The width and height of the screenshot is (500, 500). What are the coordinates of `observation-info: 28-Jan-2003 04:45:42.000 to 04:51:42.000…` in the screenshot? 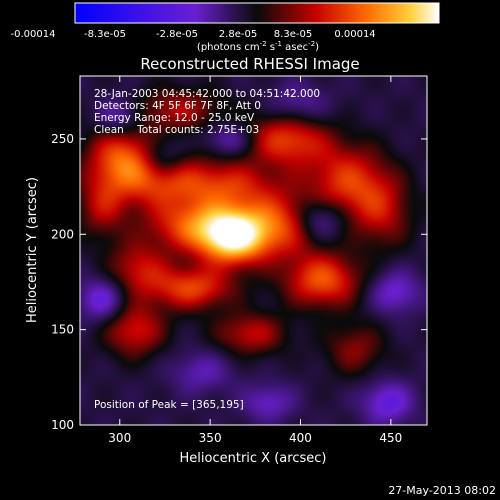 It's located at (207, 112).